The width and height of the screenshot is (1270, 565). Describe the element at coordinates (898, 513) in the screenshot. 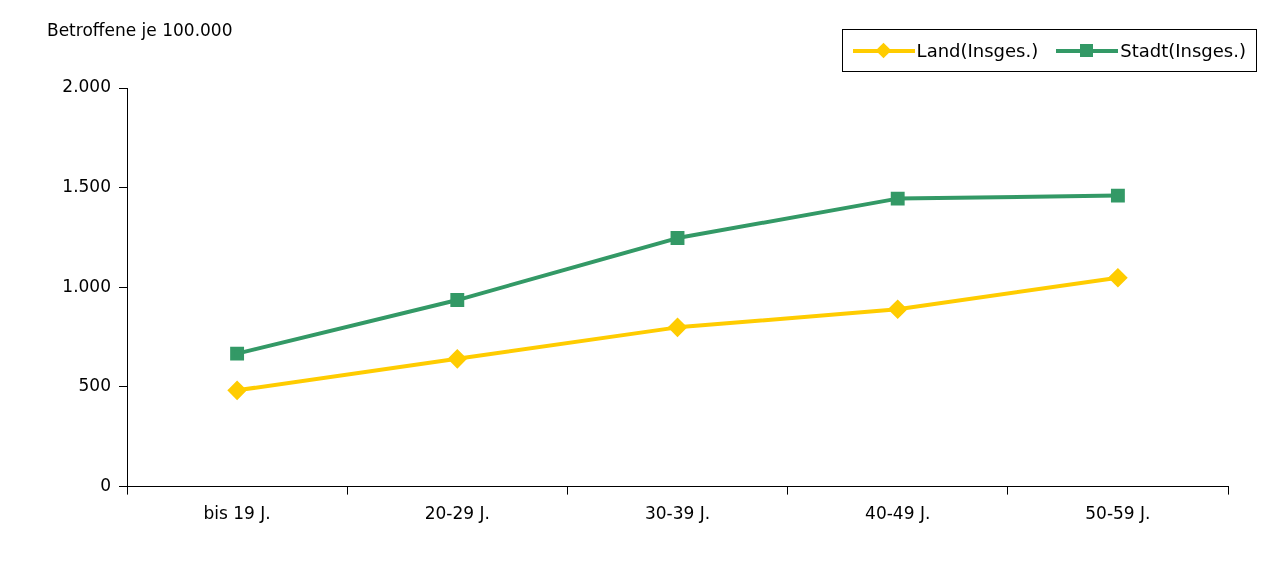

I see `x-tick-label: 40-49 J.` at that location.